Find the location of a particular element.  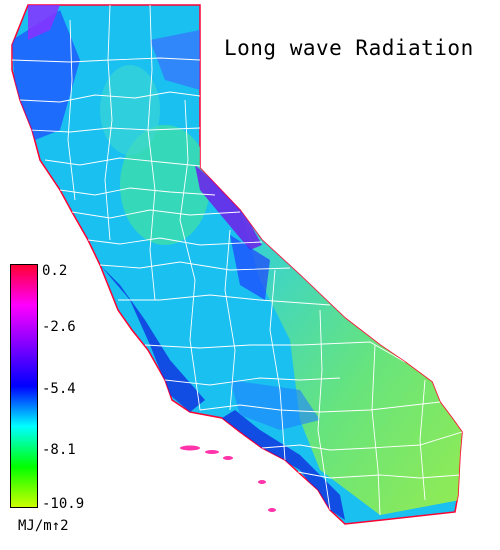

central-coast is located at coordinates (152, 338).